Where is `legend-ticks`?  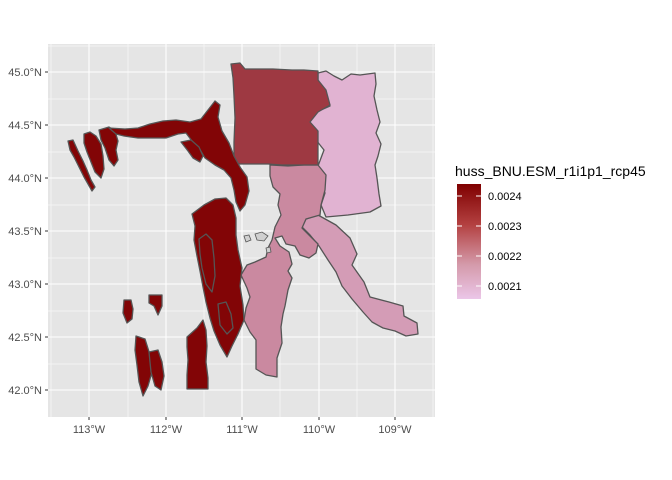
legend-ticks is located at coordinates (469, 241).